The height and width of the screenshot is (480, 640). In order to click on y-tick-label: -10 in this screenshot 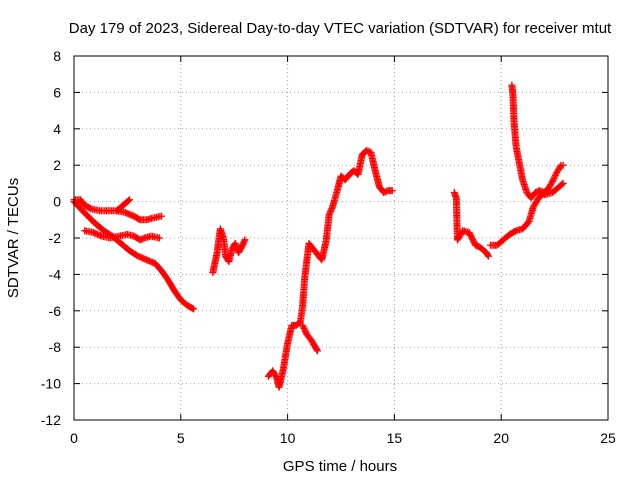, I will do `click(51, 384)`.